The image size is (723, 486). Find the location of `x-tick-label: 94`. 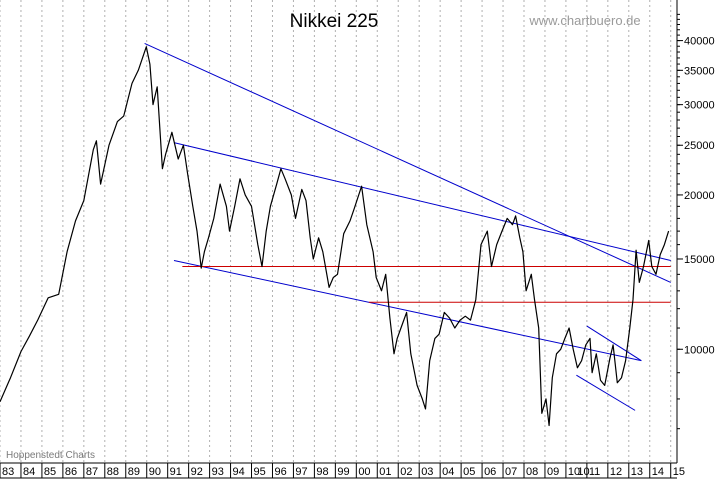

x-tick-label: 94 is located at coordinates (239, 472).